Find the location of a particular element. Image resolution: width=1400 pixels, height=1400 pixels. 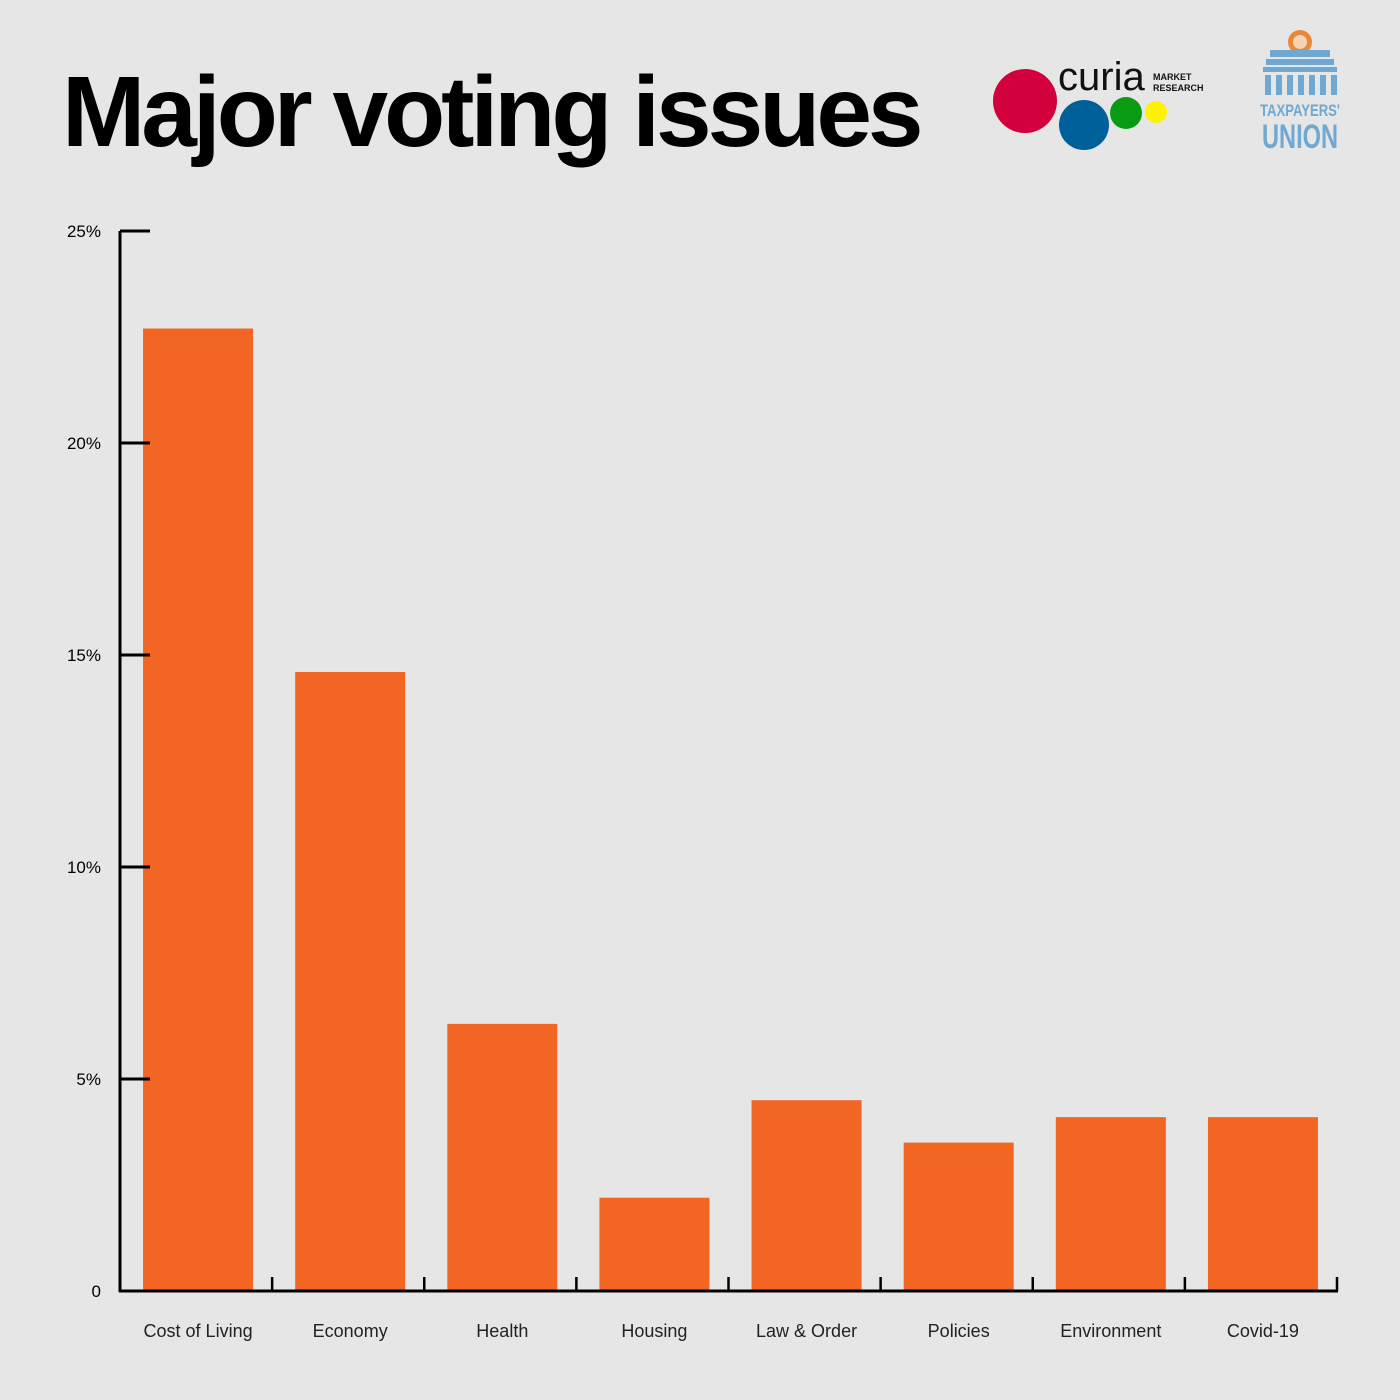

x-tick-label: Health is located at coordinates (502, 1331).